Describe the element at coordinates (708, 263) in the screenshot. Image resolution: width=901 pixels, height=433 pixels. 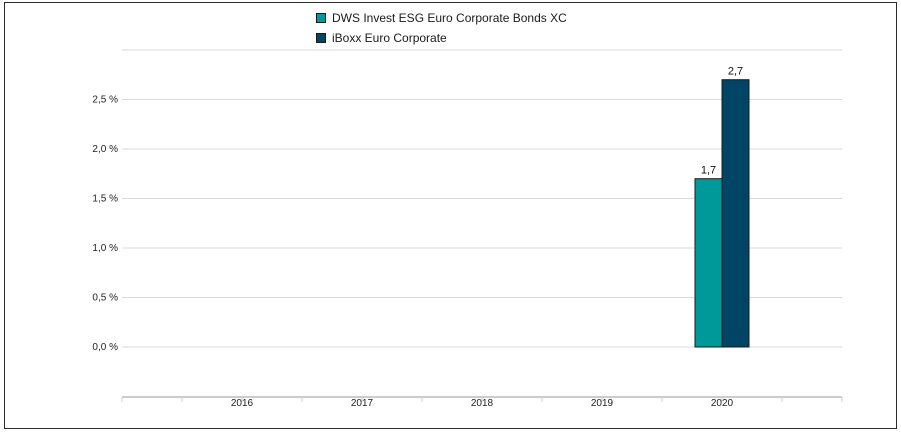
I see `bar-fund` at that location.